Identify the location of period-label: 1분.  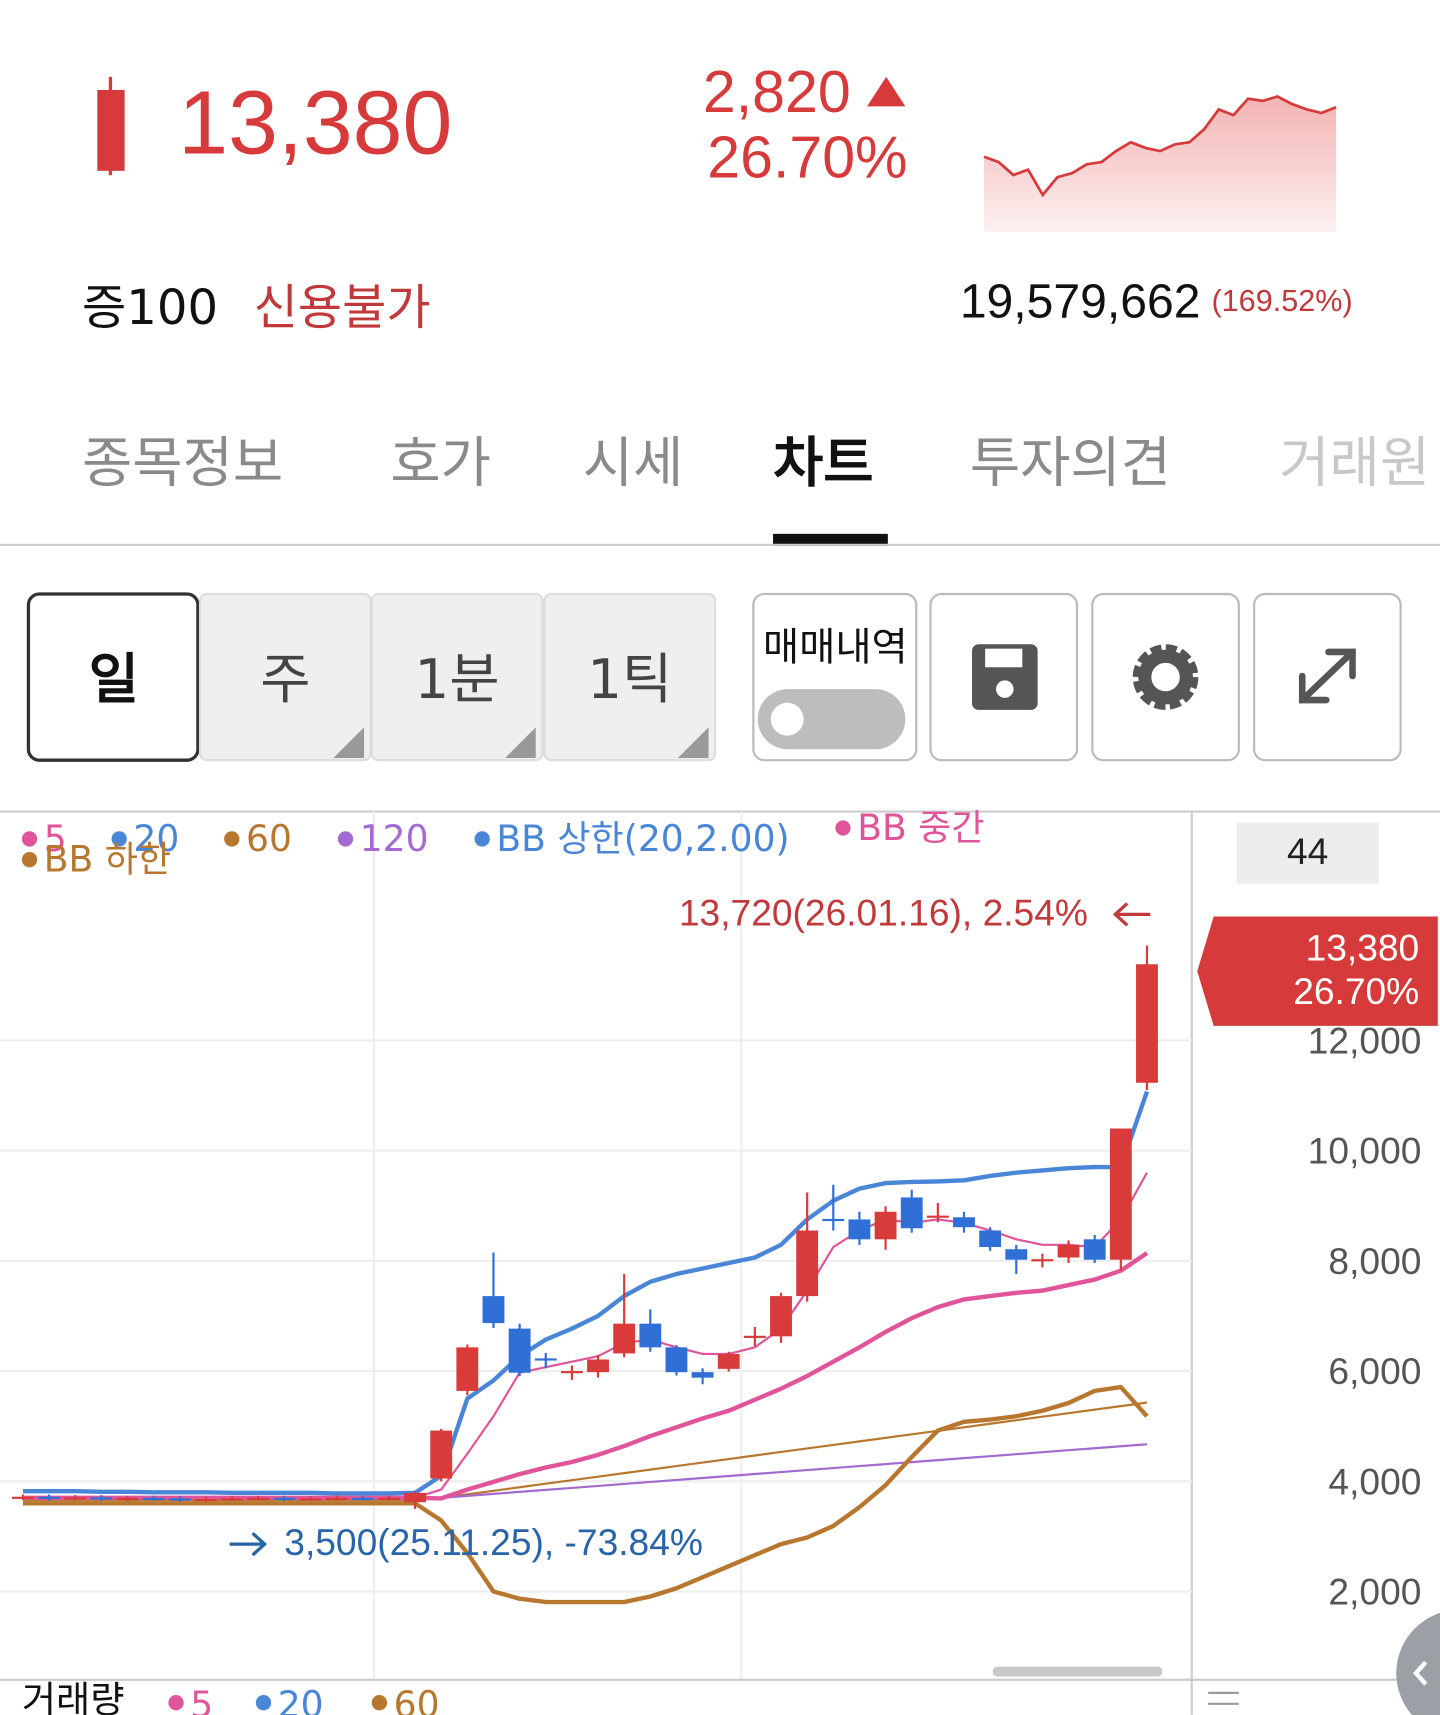
(457, 679).